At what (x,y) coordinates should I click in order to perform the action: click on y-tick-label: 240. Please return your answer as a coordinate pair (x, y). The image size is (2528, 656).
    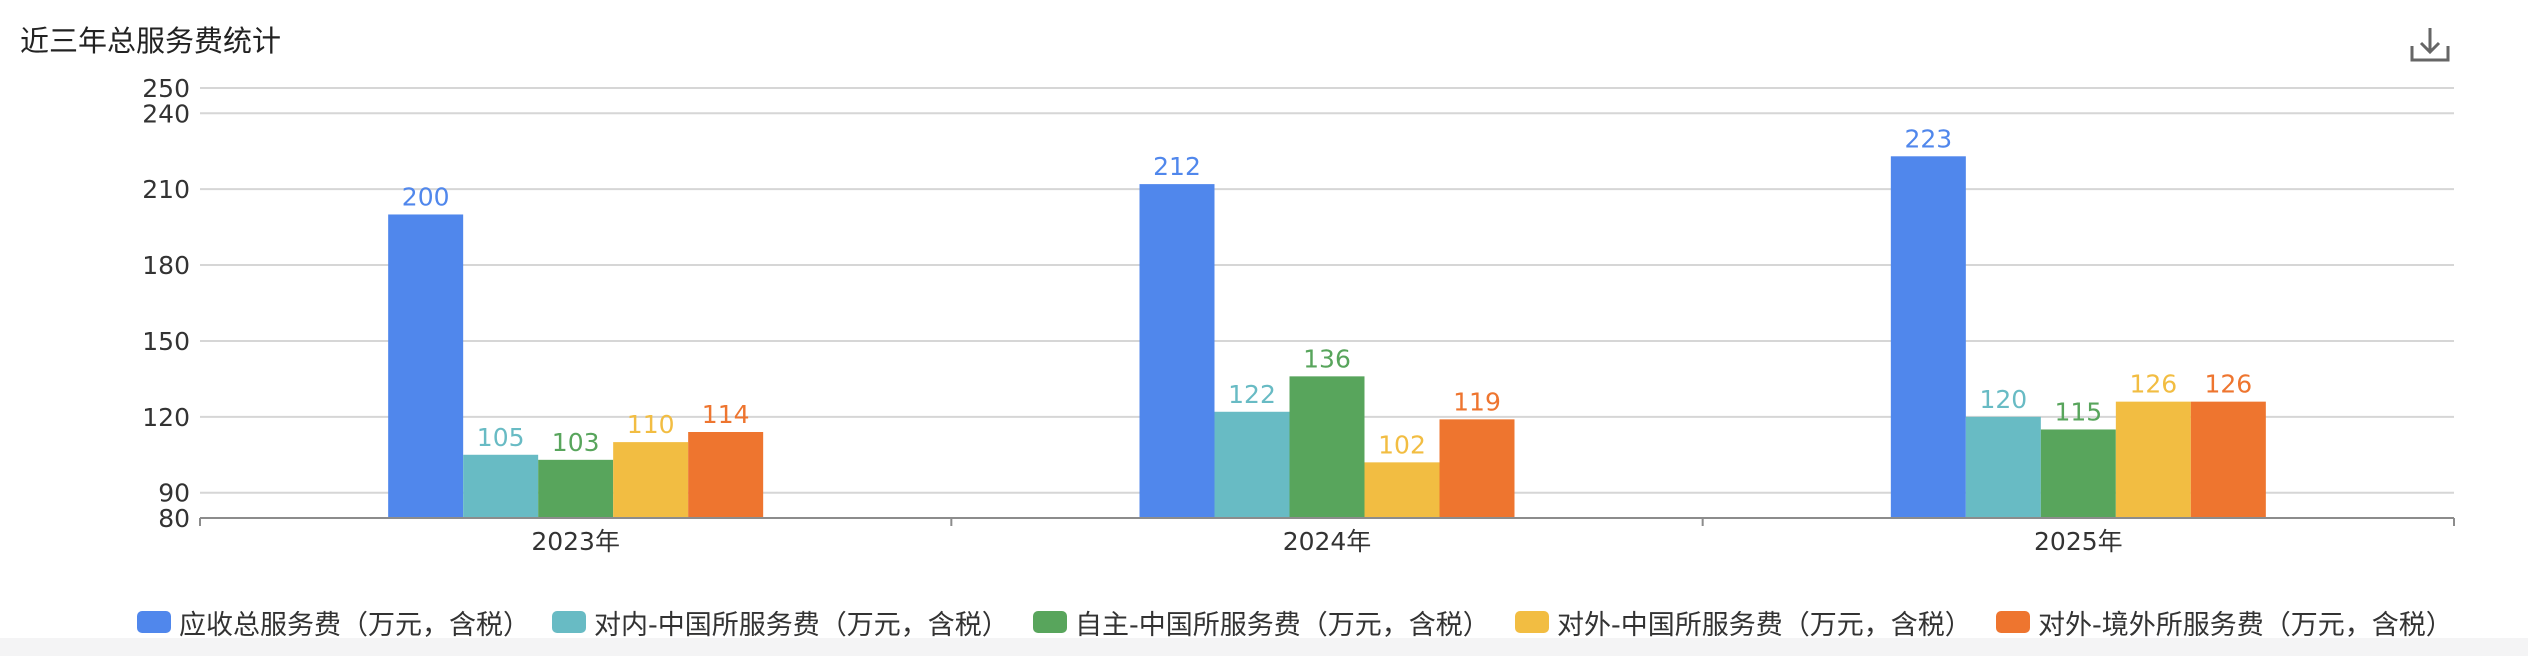
    Looking at the image, I should click on (166, 113).